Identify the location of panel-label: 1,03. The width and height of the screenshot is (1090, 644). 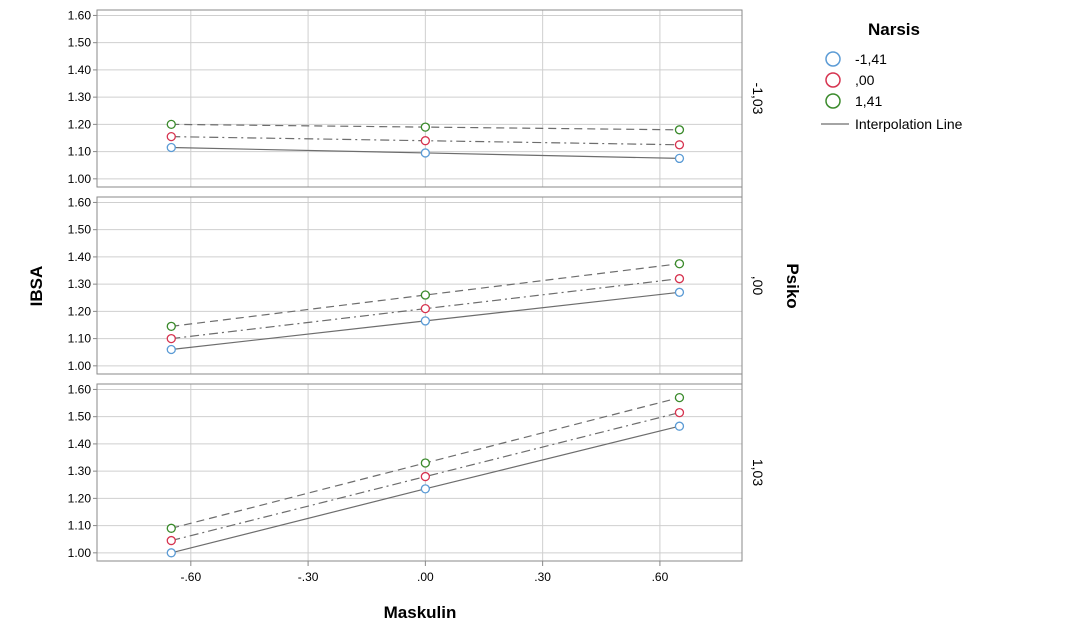
(758, 472).